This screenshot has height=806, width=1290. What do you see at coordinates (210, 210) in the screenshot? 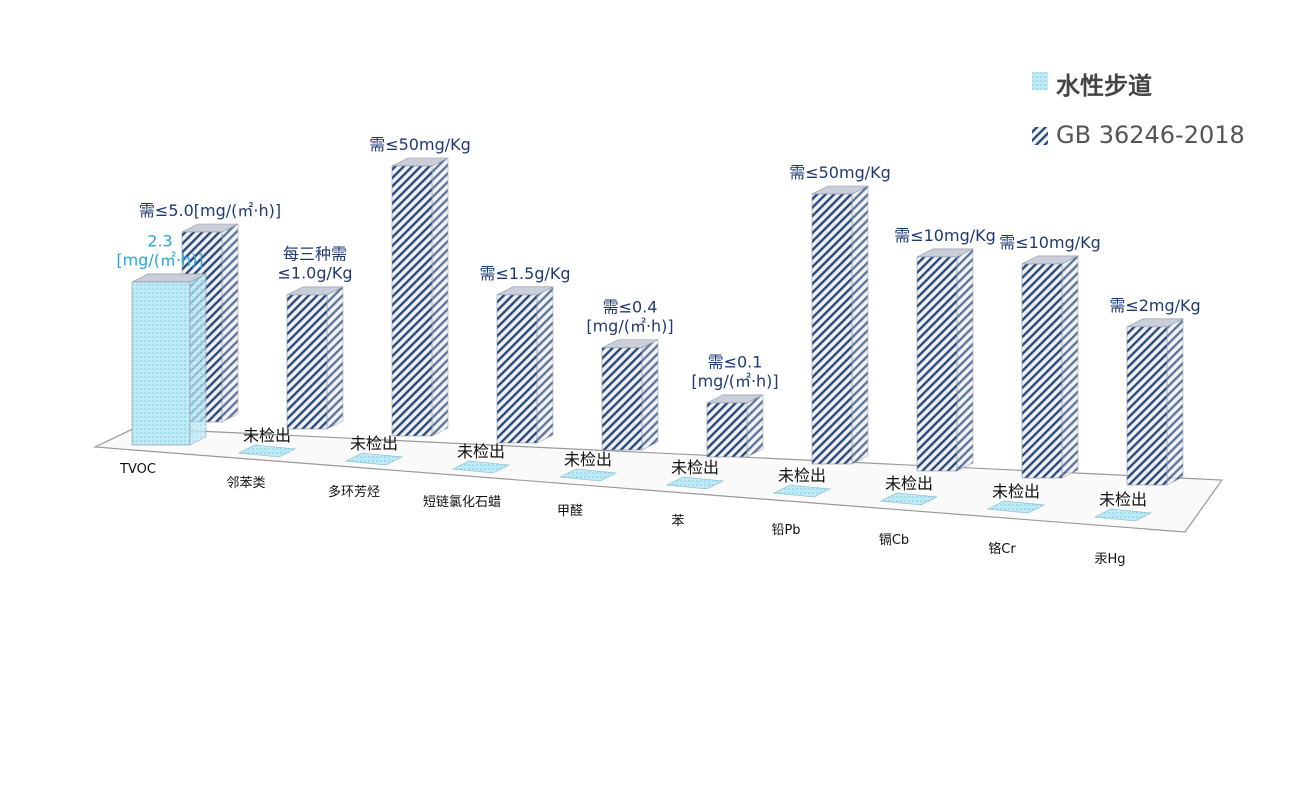
I see `value-label: 需≤5.0[mg/(㎡·h)]` at bounding box center [210, 210].